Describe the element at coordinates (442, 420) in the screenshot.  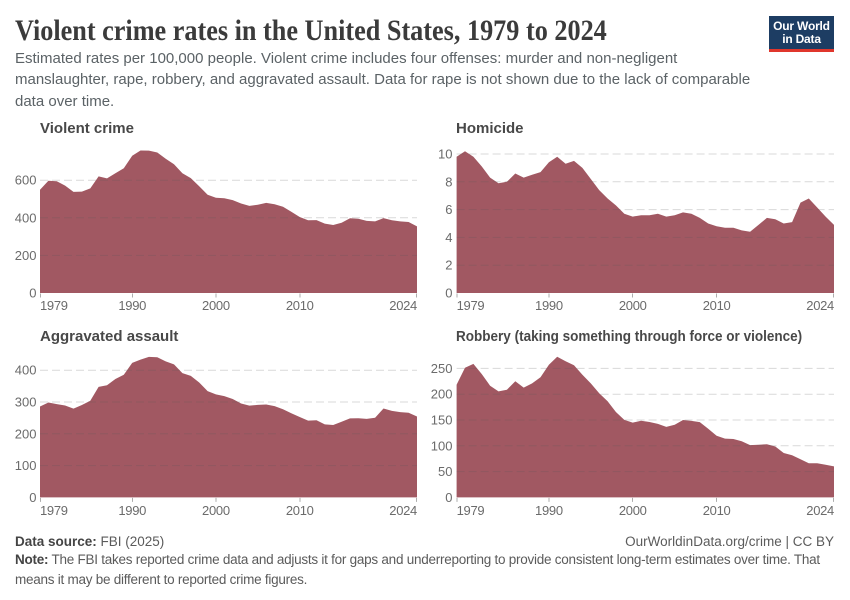
I see `svg-text: 150` at that location.